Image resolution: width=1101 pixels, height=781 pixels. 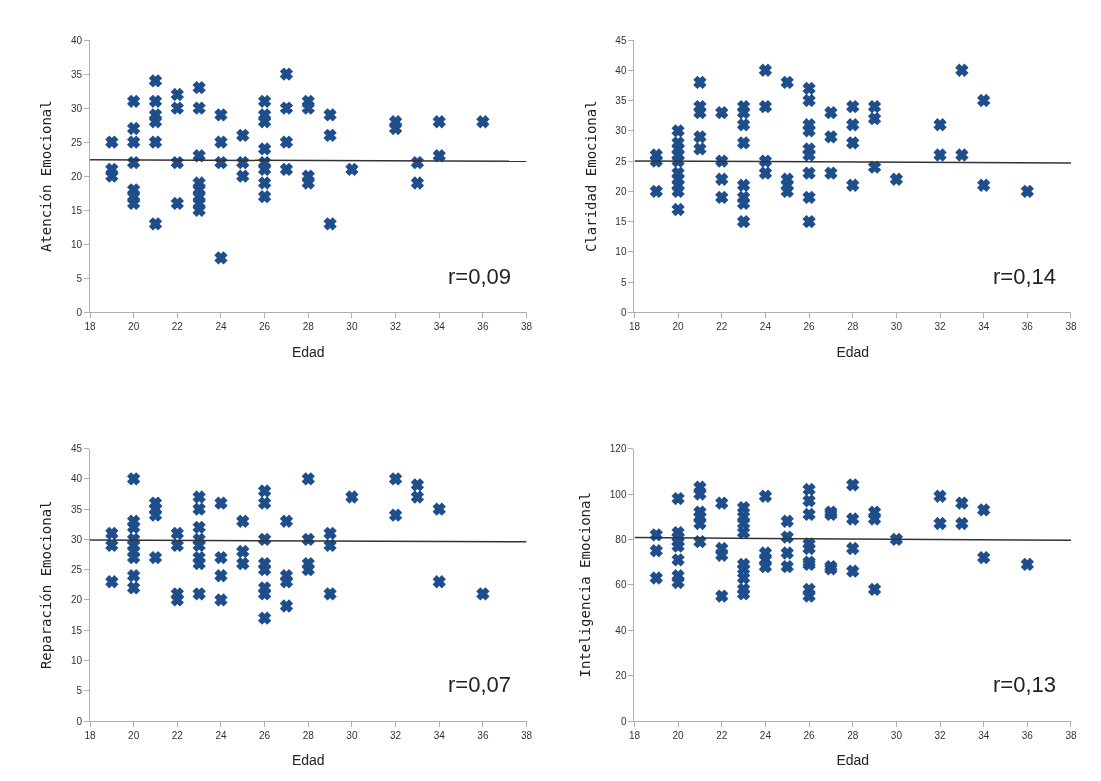 I want to click on annotation: r=0,14, so click(x=1024, y=276).